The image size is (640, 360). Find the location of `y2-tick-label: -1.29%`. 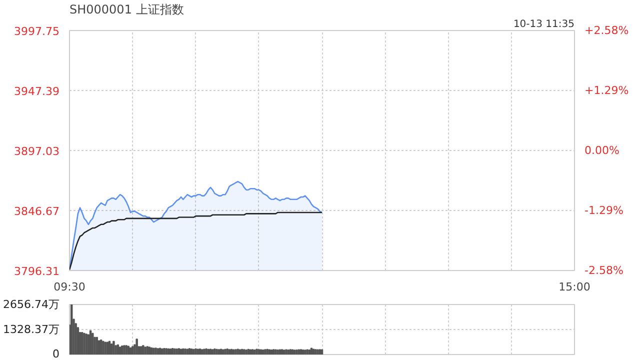

y2-tick-label: -1.29% is located at coordinates (604, 210).